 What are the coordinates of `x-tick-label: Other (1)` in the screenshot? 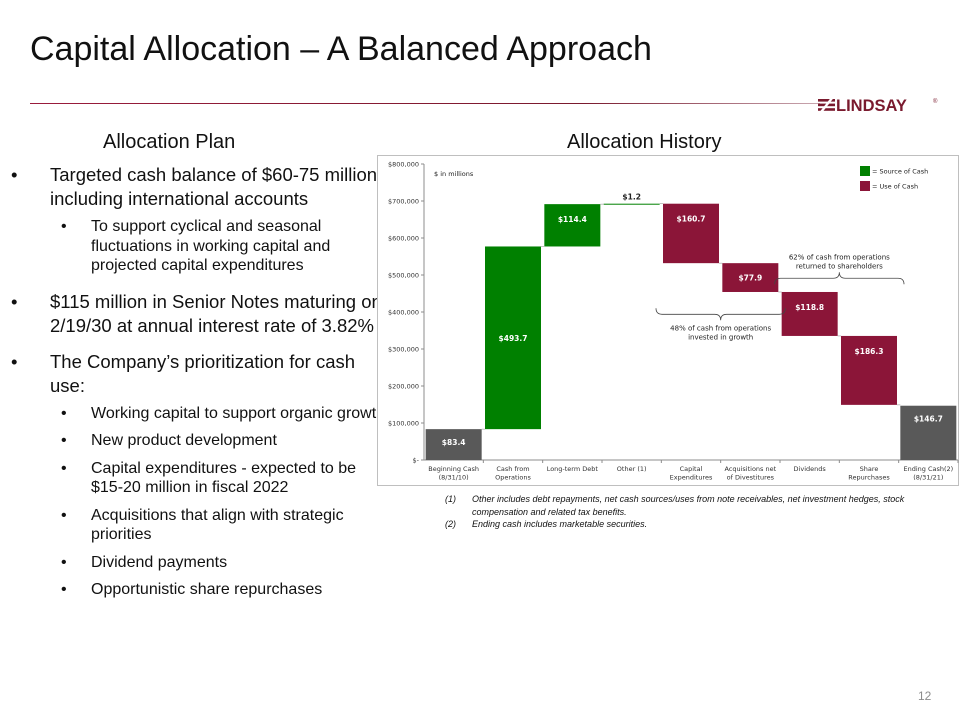 It's located at (632, 469).